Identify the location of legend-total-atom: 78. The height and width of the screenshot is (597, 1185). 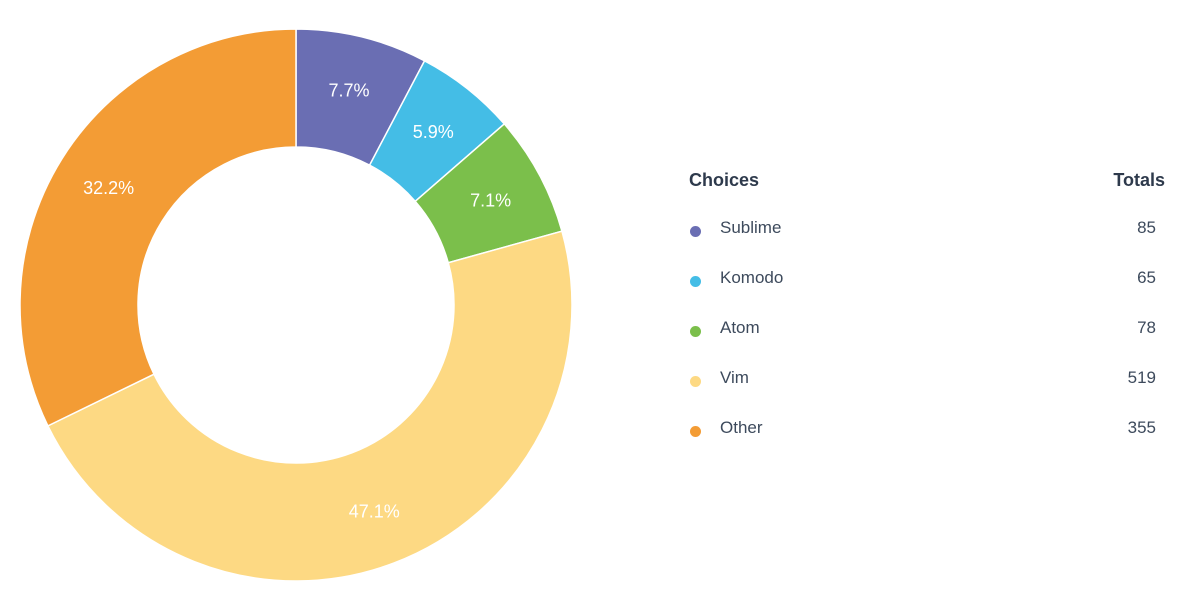
(1146, 327).